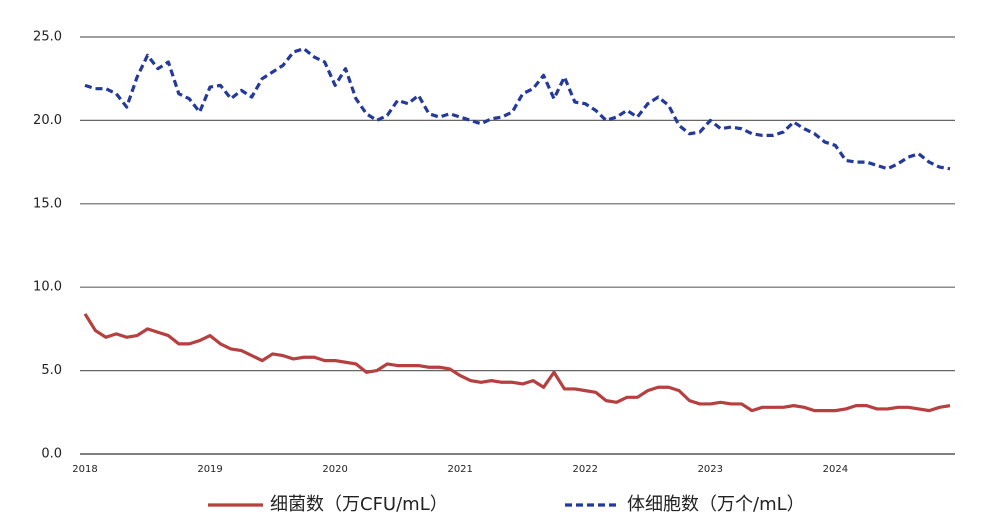 The height and width of the screenshot is (526, 986). Describe the element at coordinates (47, 287) in the screenshot. I see `y-tick-label: 10.0` at that location.